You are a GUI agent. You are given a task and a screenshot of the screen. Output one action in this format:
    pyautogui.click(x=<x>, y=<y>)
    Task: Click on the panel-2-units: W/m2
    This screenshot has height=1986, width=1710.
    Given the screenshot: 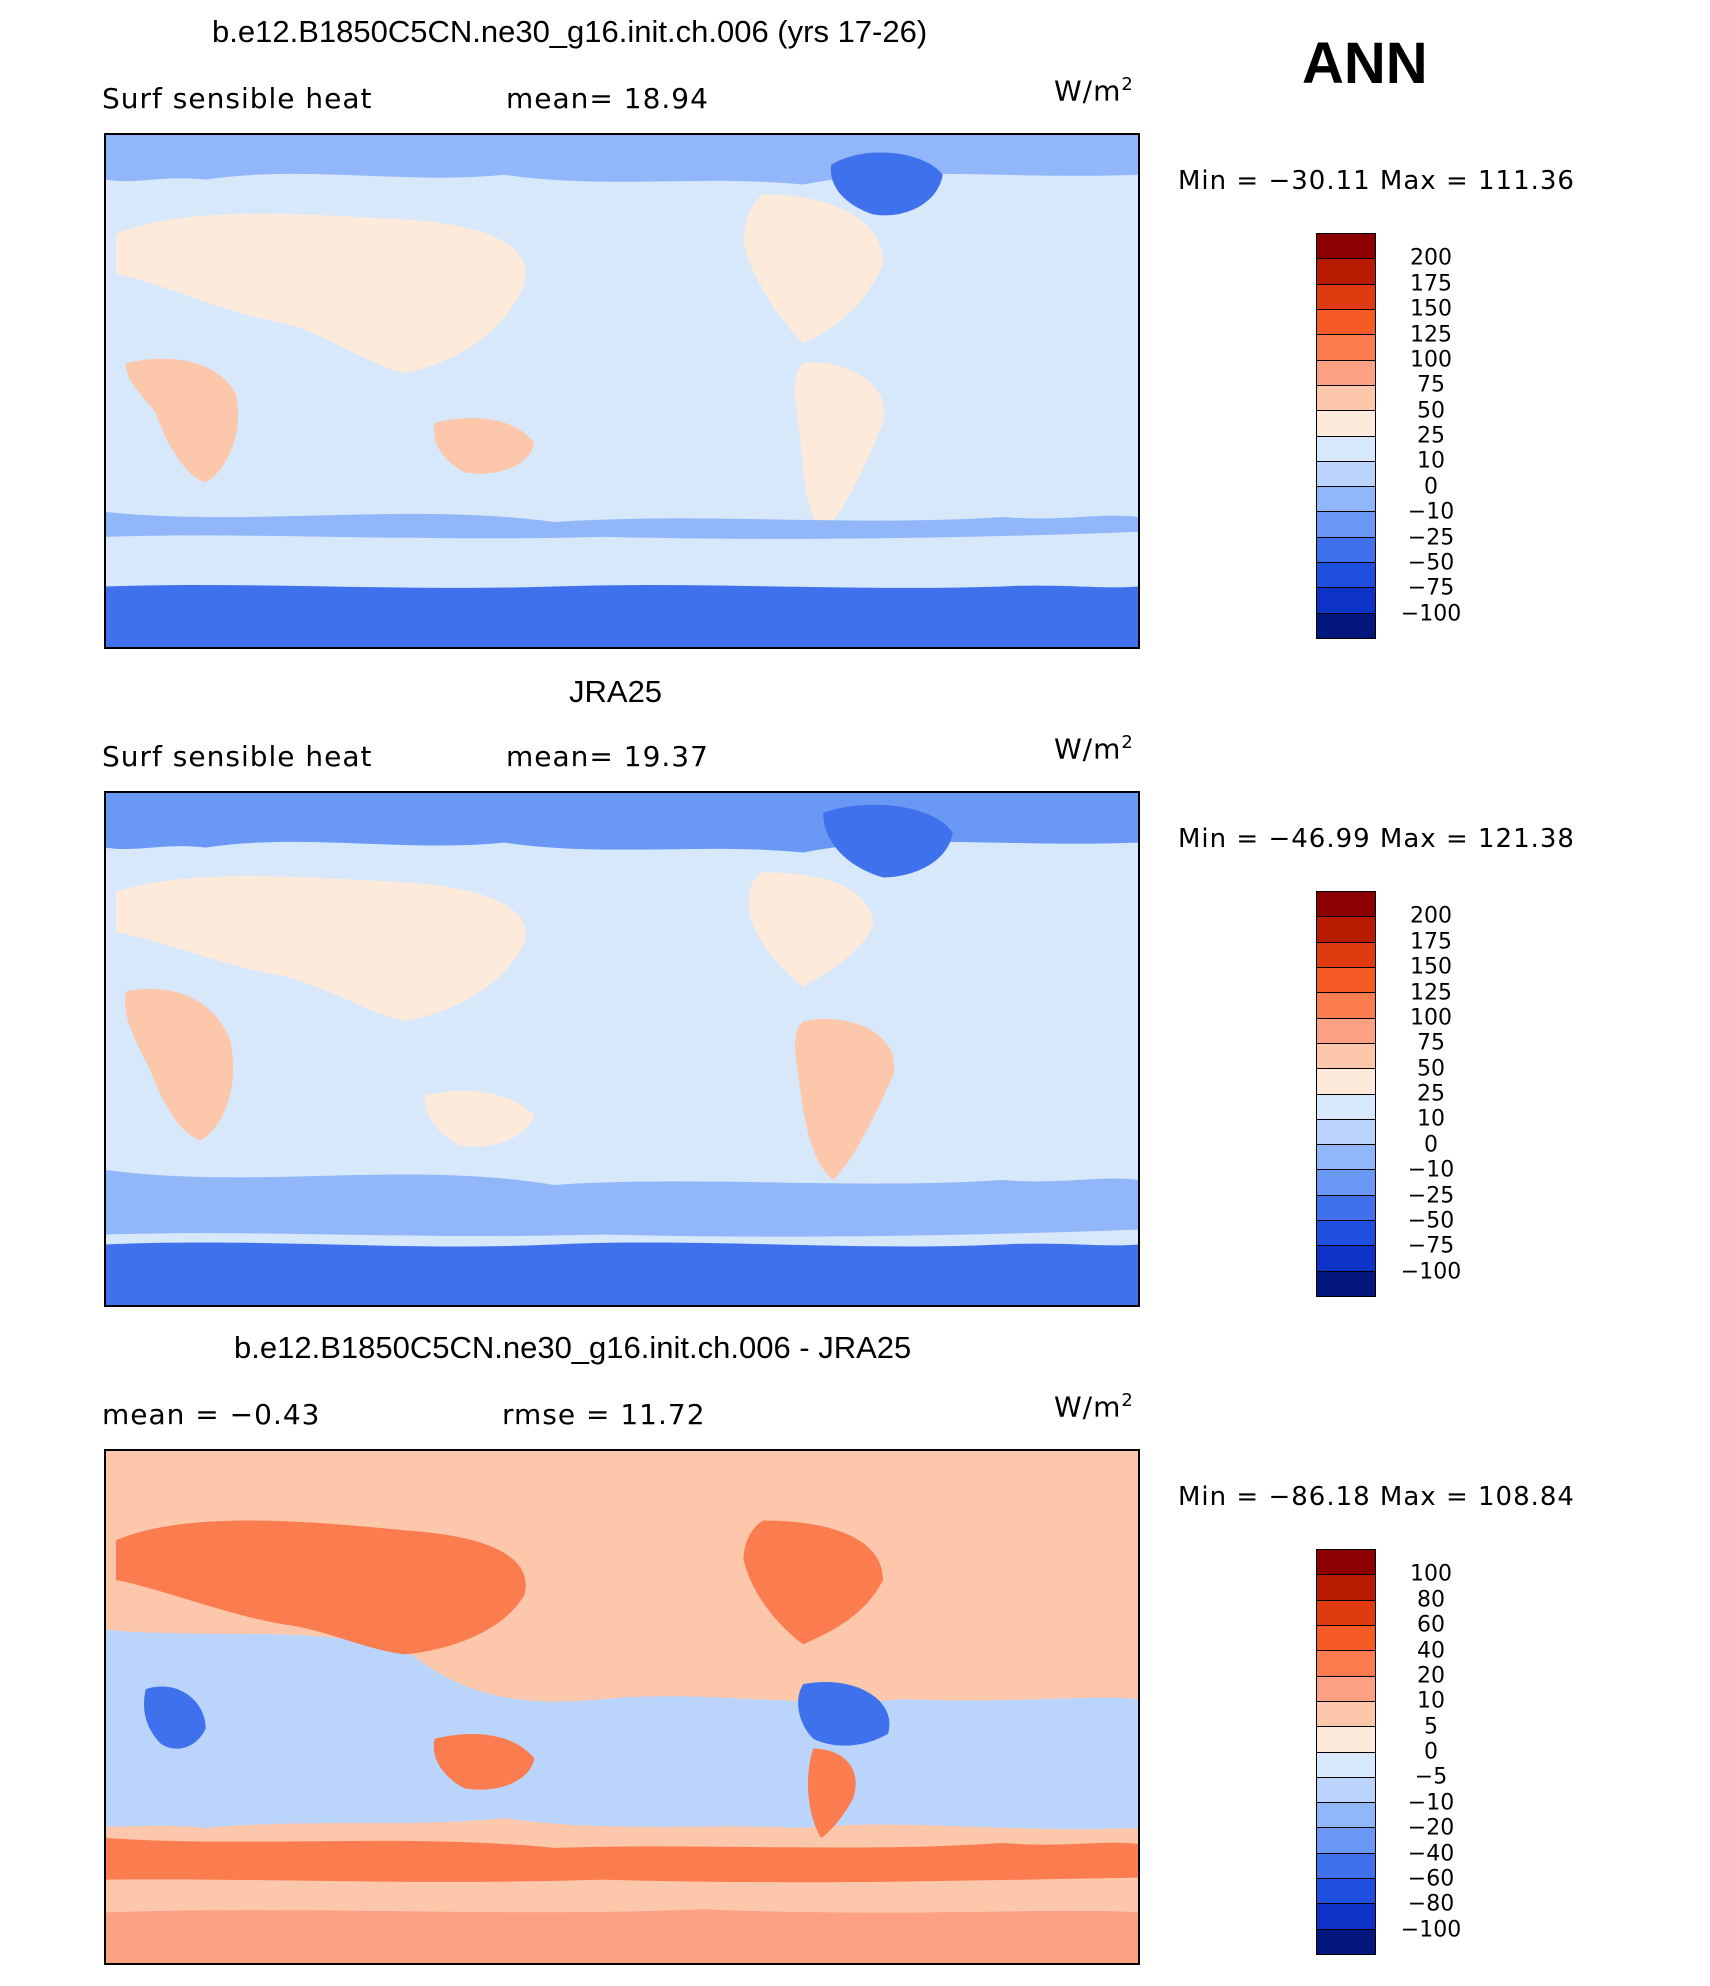 What is the action you would take?
    pyautogui.click(x=1094, y=749)
    